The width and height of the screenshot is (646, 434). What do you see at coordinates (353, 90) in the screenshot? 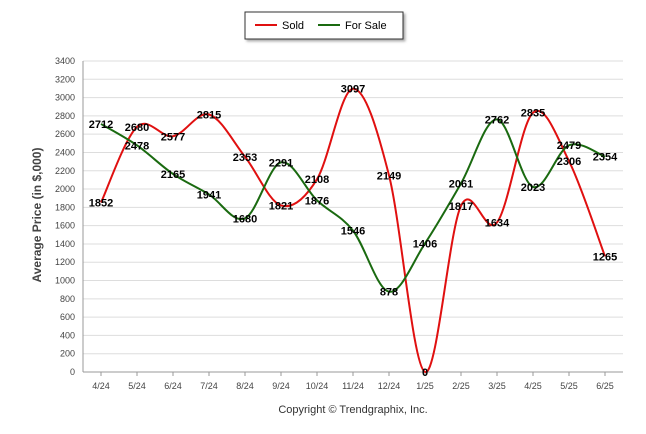
I see `data-label: 3097` at bounding box center [353, 90].